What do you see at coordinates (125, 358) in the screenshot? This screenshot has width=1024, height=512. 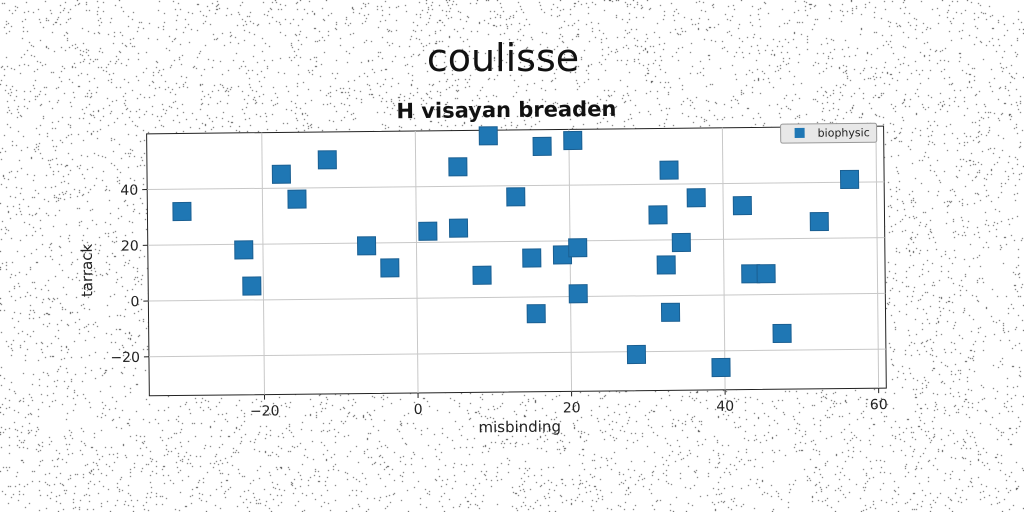 I see `y-tick-label: −20` at bounding box center [125, 358].